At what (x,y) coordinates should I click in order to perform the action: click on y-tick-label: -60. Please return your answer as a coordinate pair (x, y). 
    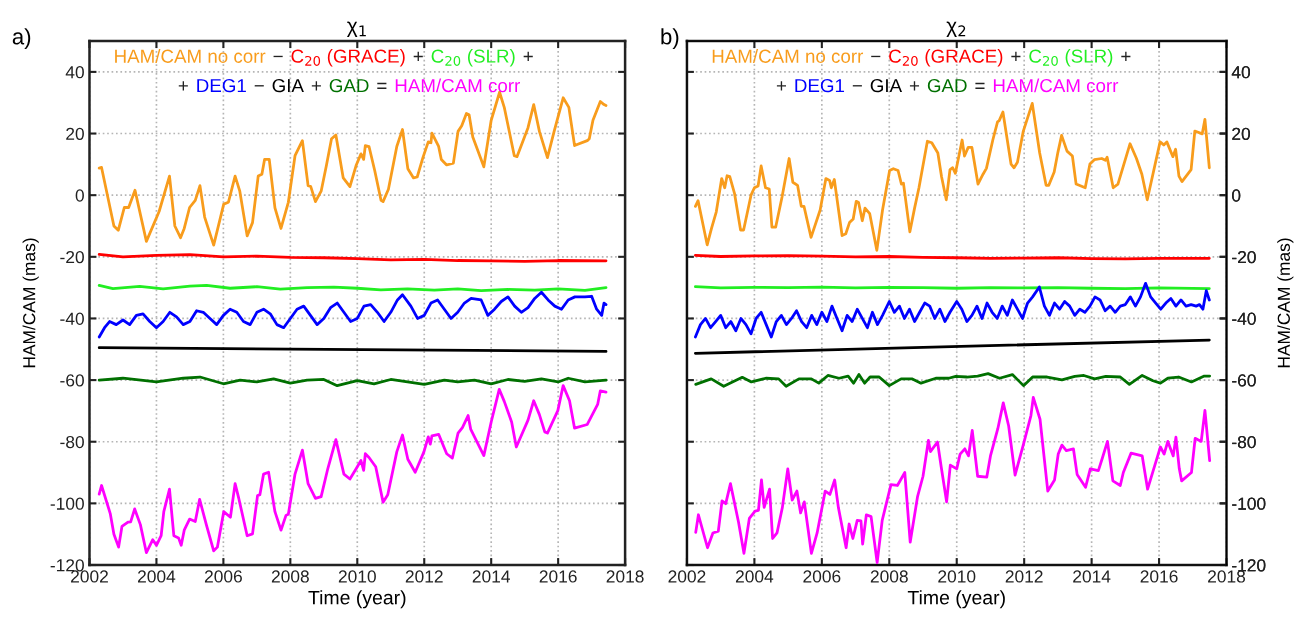
    Looking at the image, I should click on (72, 380).